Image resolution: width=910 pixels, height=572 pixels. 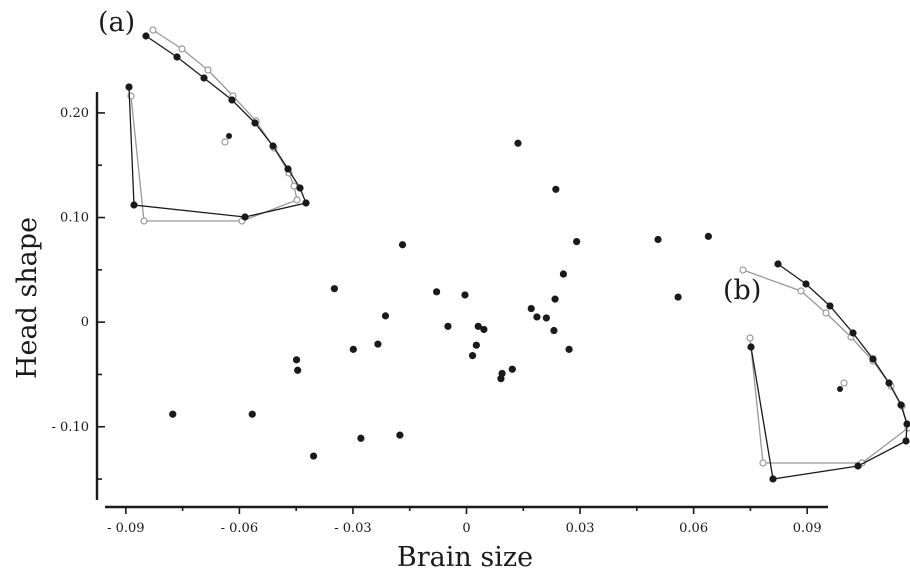 I want to click on inset-a-label: (a), so click(x=116, y=22).